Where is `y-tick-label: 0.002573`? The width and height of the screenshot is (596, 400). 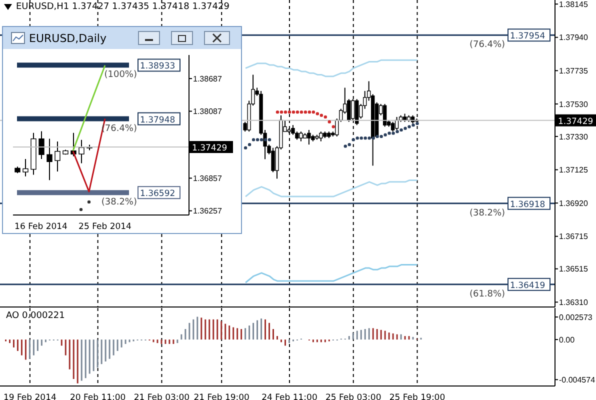 y-tick-label: 0.002573 is located at coordinates (576, 317).